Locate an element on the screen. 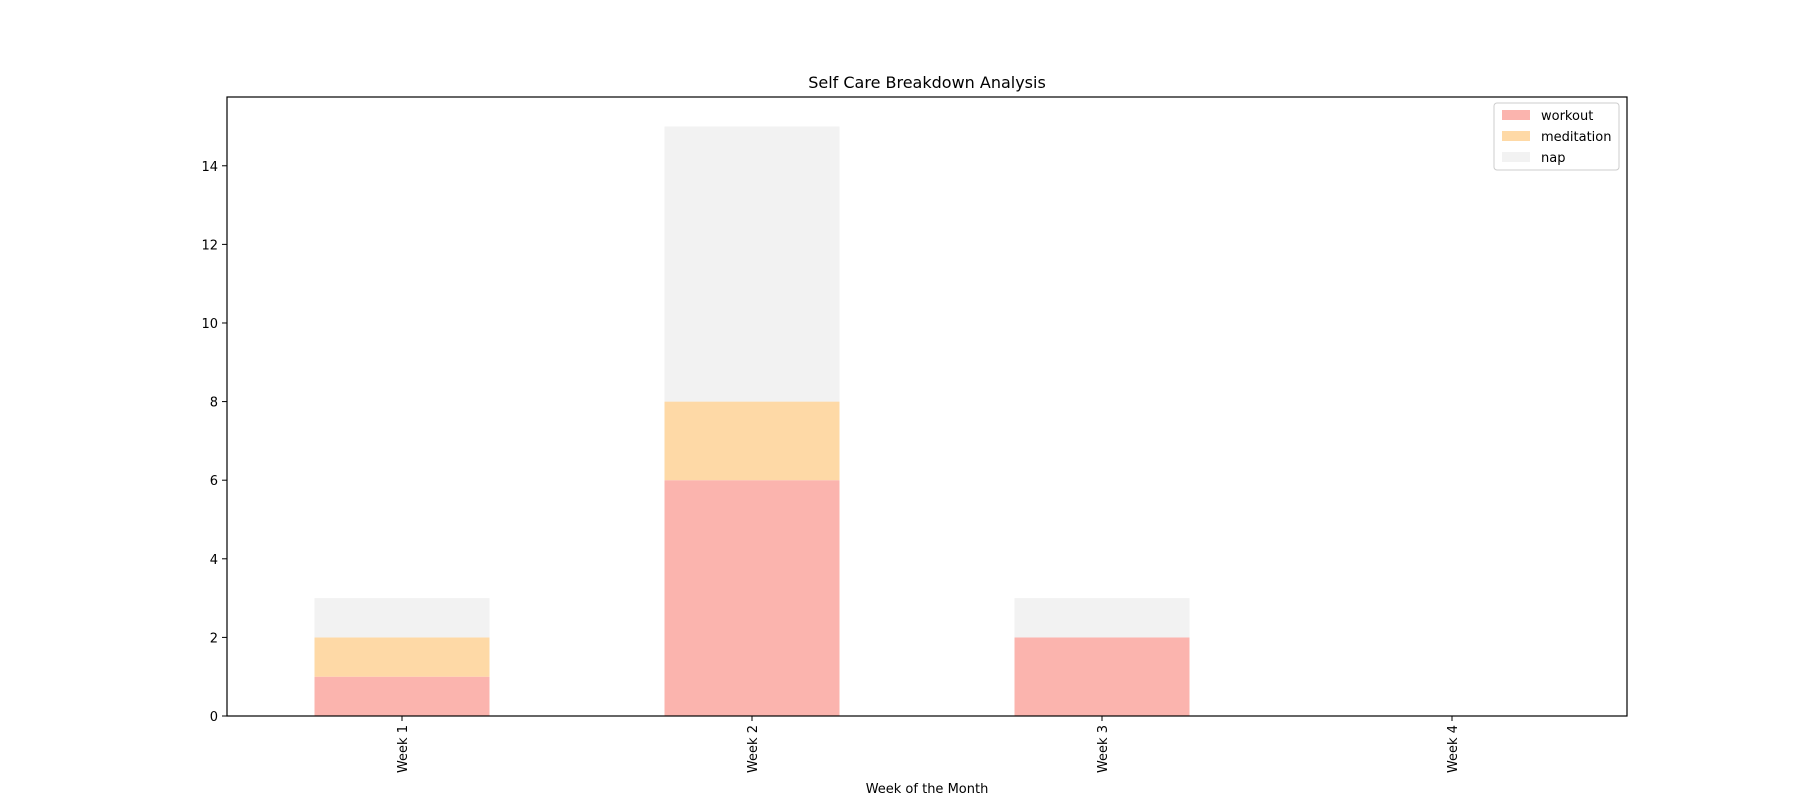 This screenshot has width=1800, height=800. y-tick-label: 14 is located at coordinates (209, 167).